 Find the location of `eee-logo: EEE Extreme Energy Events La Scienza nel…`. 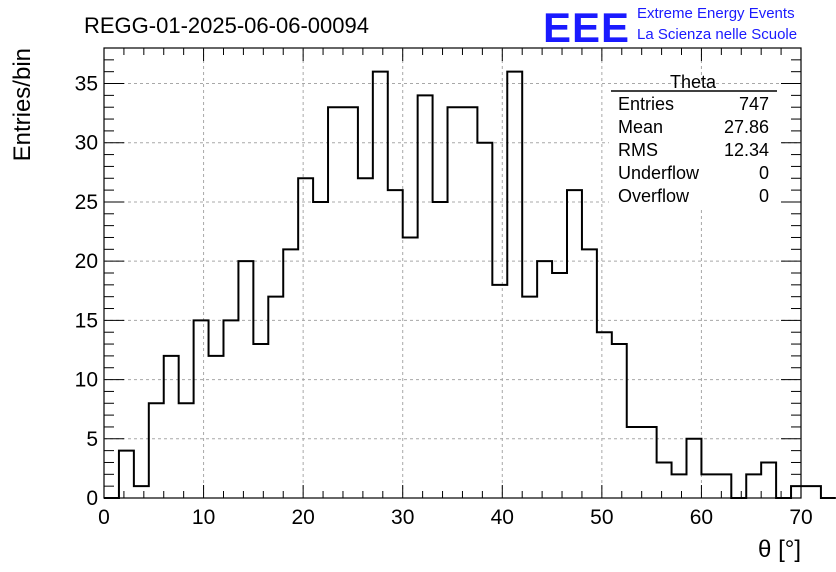

eee-logo: EEE Extreme Energy Events La Scienza nel… is located at coordinates (670, 27).